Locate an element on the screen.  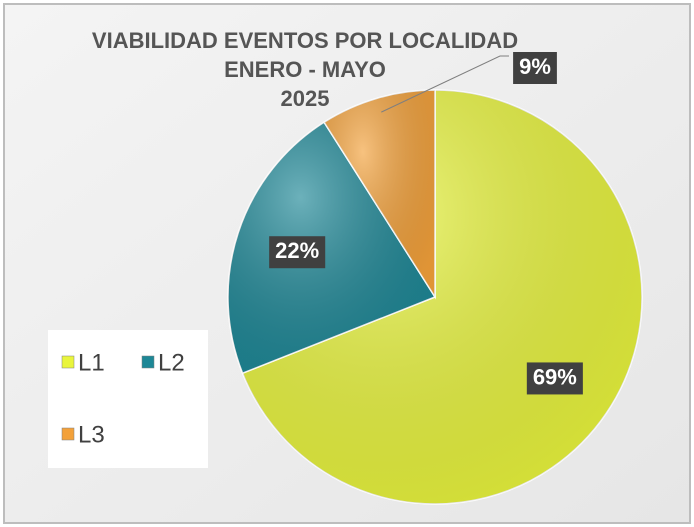
data-label: 9% is located at coordinates (535, 66).